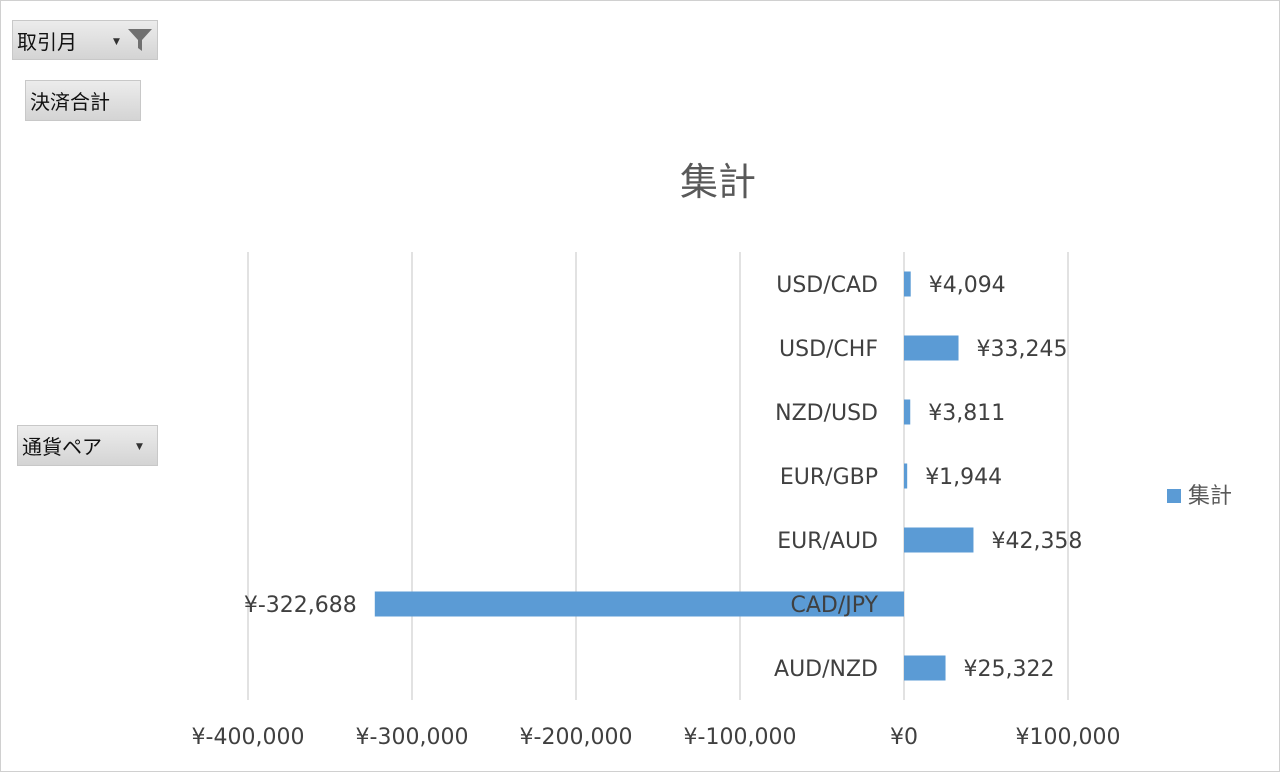 Image resolution: width=1280 pixels, height=772 pixels. What do you see at coordinates (85, 40) in the screenshot?
I see `filter-field-button: 取引月 ▼` at bounding box center [85, 40].